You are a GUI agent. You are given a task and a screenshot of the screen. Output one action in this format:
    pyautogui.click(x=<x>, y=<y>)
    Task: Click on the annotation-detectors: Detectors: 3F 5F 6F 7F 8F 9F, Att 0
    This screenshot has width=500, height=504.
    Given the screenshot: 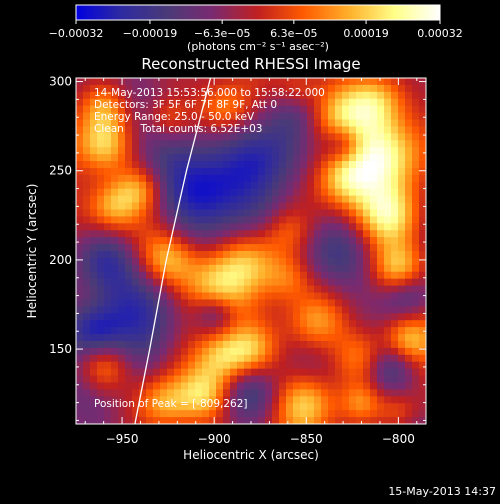 What is the action you would take?
    pyautogui.click(x=185, y=105)
    